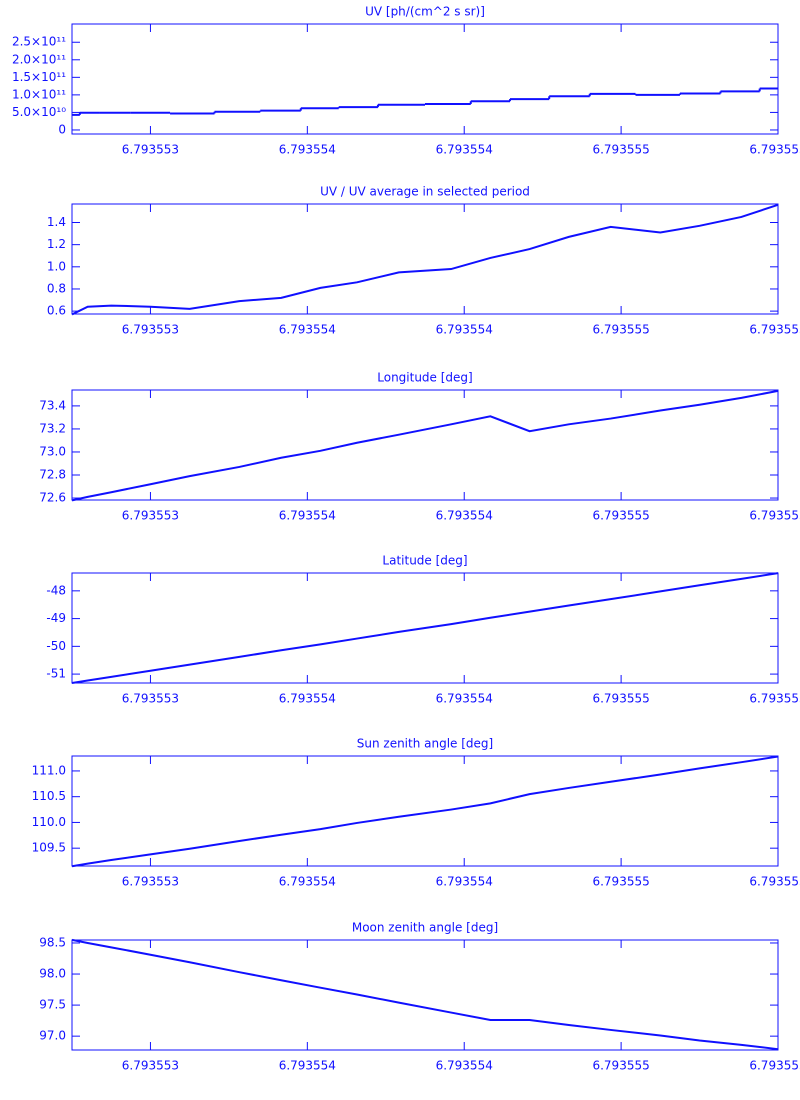  Describe the element at coordinates (52, 1036) in the screenshot. I see `y-tick-label: 97.0` at that location.